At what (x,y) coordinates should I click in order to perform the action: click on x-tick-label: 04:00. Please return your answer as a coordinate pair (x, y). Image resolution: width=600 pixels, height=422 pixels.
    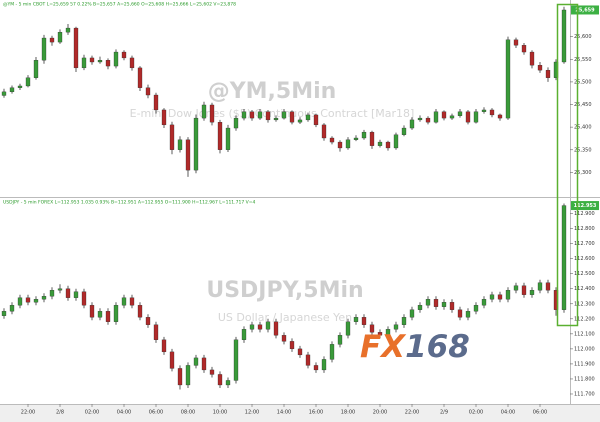
    Looking at the image, I should click on (508, 413).